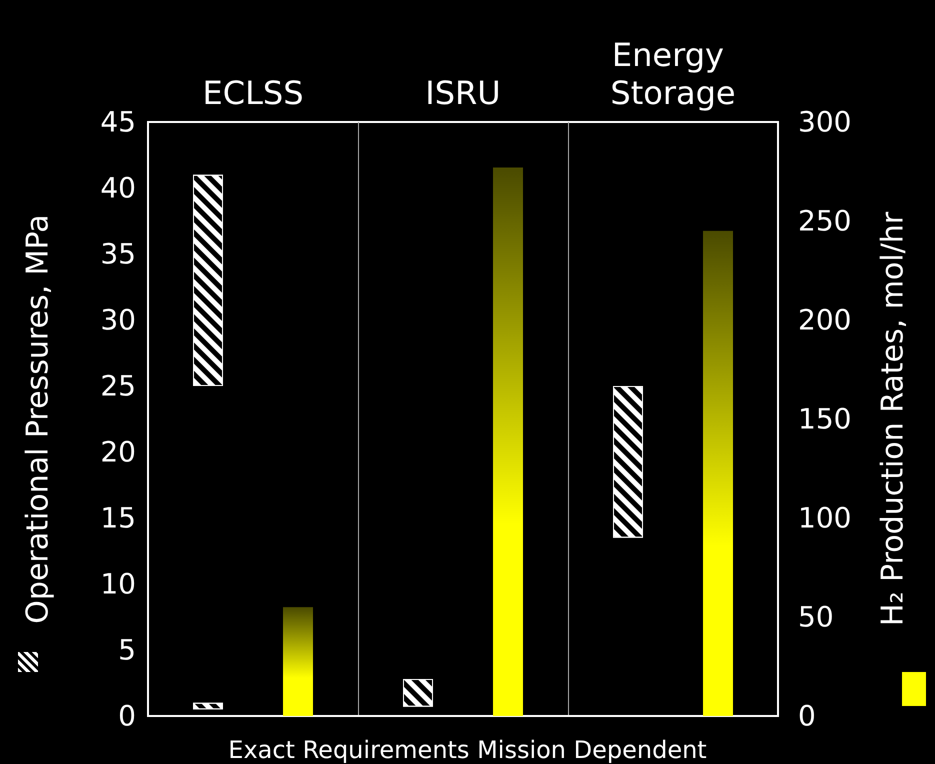  I want to click on y-tick-label: 5, so click(127, 650).